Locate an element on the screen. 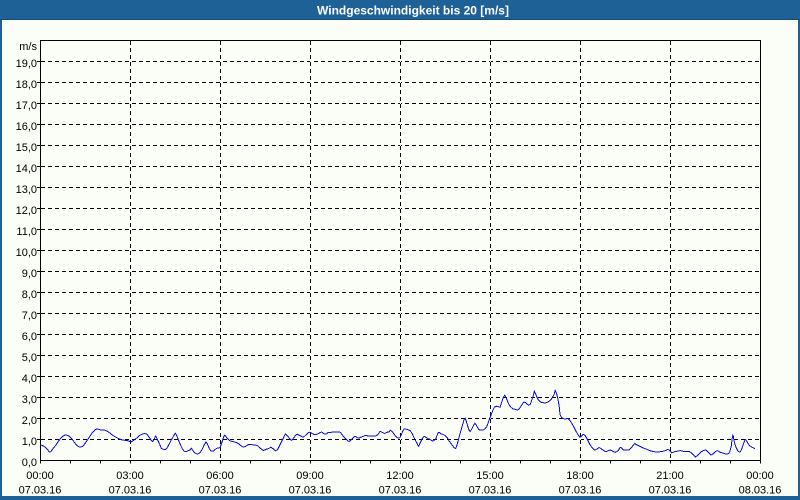  svg-text: 16,0 is located at coordinates (26, 127).